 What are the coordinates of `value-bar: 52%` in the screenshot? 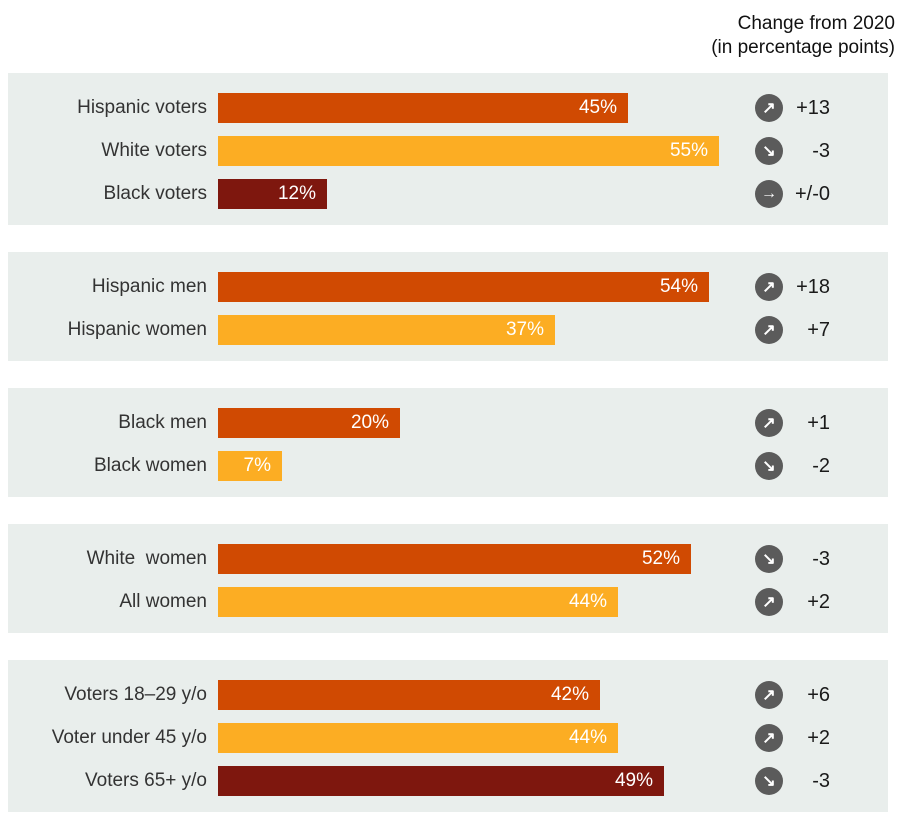 It's located at (454, 559).